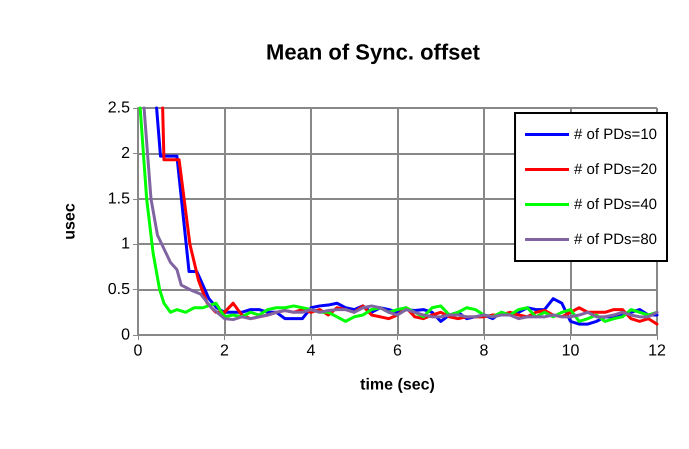 The width and height of the screenshot is (689, 449). Describe the element at coordinates (311, 351) in the screenshot. I see `x-tick-label: 4` at that location.